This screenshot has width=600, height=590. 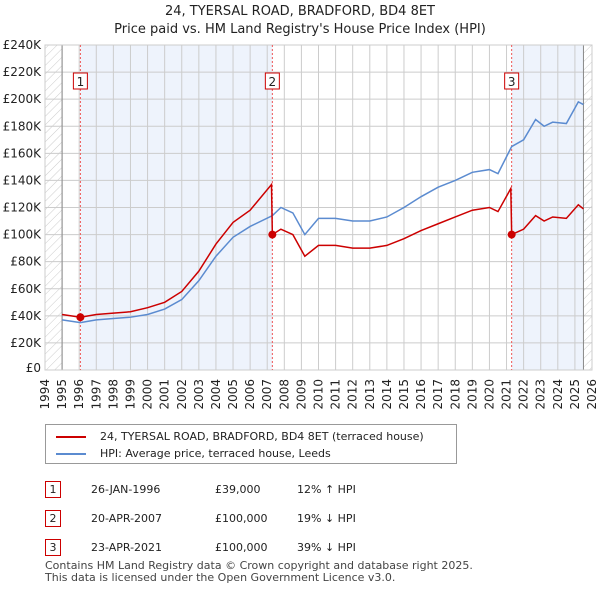 I want to click on sale-label: 2, so click(x=273, y=82).